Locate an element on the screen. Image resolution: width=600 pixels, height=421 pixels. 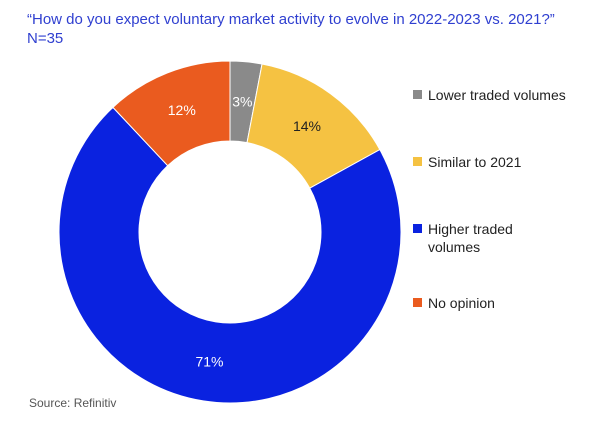
legend-item-3: Higher traded volumes is located at coordinates (463, 238).